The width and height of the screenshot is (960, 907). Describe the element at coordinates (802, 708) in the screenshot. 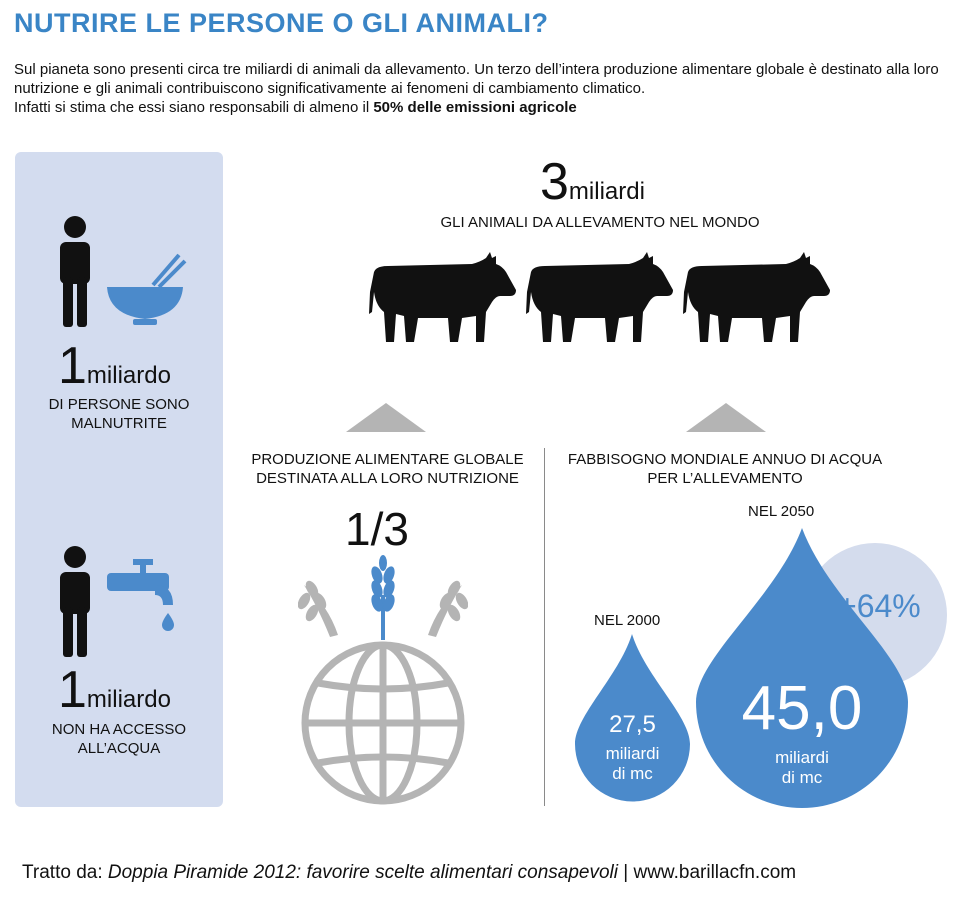

I see `water-2050-value: 45,0` at that location.